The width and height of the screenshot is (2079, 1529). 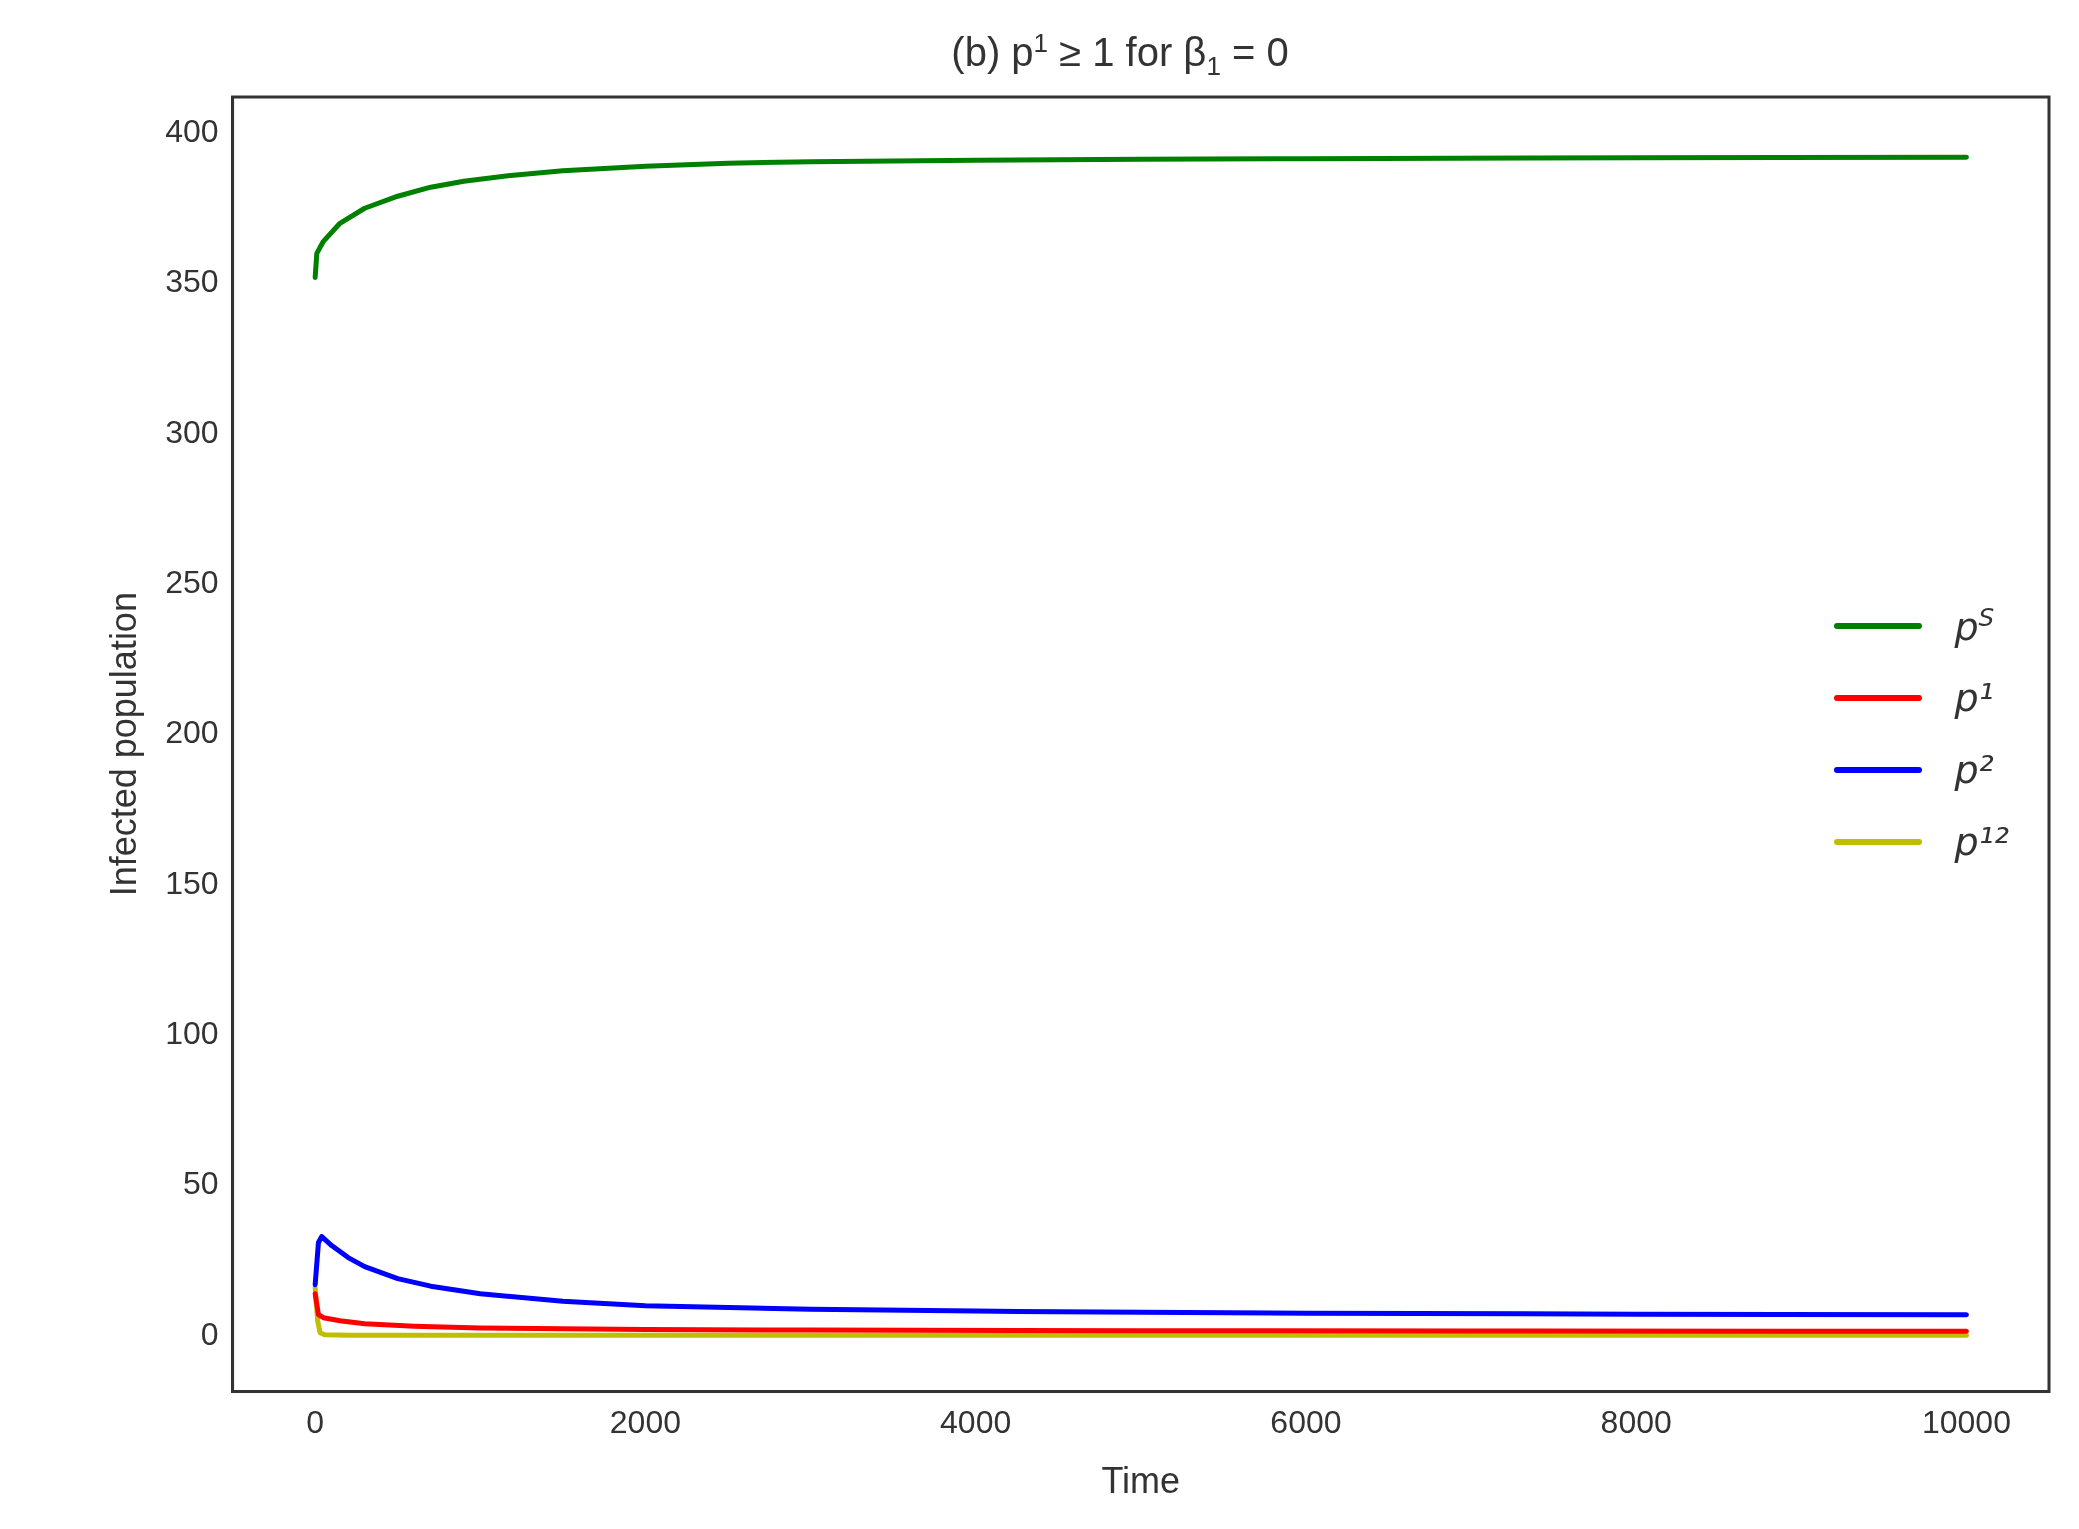 I want to click on y-tick-label: 350, so click(x=192, y=281).